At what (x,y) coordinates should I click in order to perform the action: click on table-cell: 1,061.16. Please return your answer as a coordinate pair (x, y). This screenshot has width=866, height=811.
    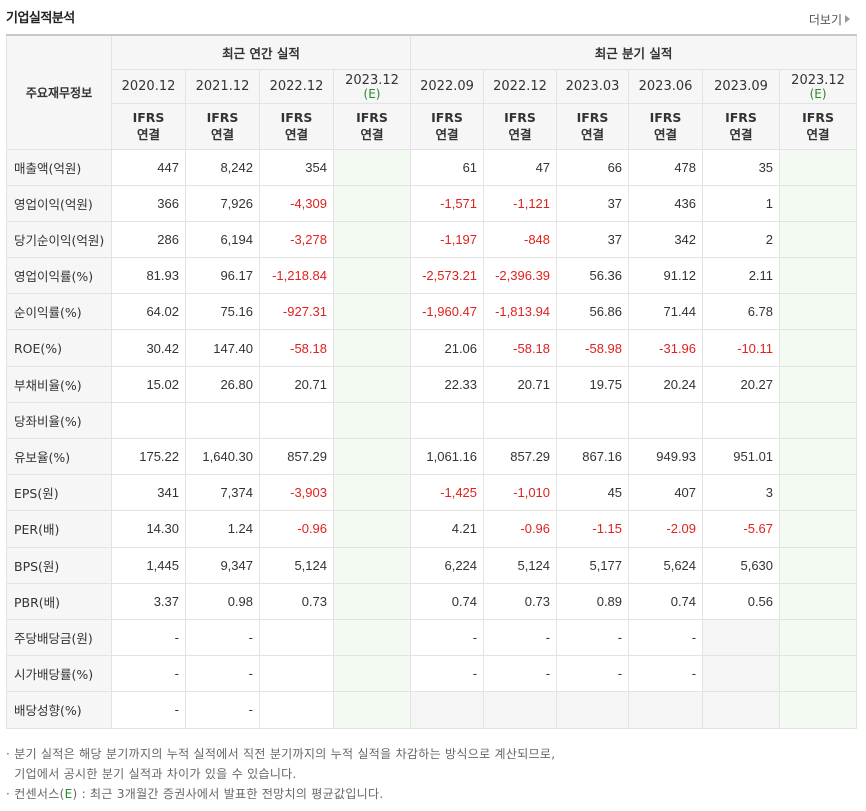
    Looking at the image, I should click on (447, 456).